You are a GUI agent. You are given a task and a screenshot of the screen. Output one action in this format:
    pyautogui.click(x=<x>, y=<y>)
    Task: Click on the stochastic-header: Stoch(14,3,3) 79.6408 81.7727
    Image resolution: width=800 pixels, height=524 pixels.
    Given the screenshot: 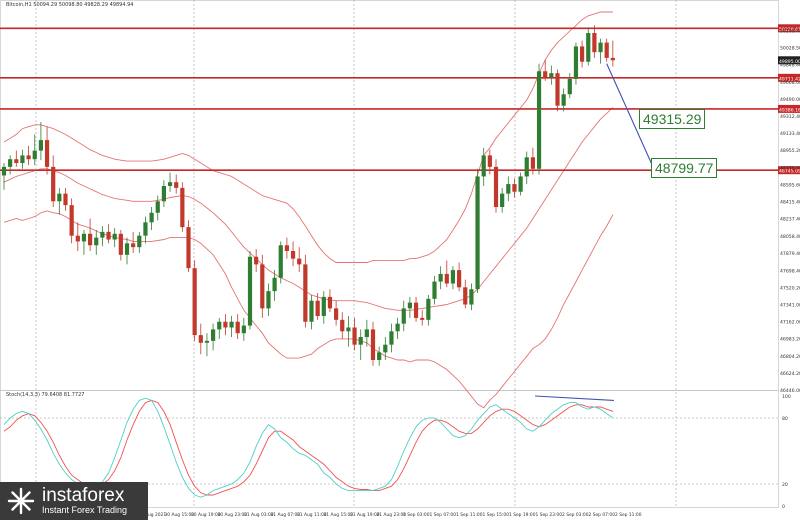 What is the action you would take?
    pyautogui.click(x=45, y=395)
    